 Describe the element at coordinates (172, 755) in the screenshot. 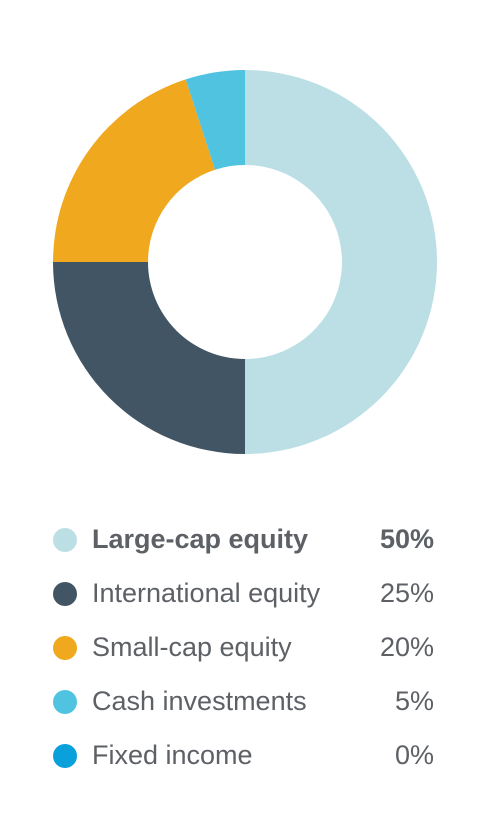

I see `legend-label: Fixed income` at that location.